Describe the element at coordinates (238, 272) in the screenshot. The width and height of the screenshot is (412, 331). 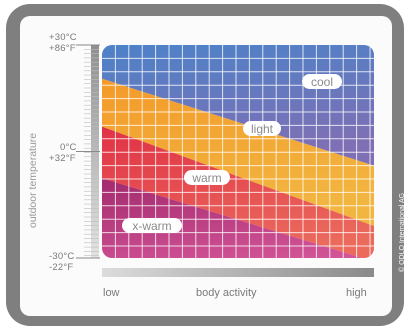
I see `body-activity-bar` at that location.